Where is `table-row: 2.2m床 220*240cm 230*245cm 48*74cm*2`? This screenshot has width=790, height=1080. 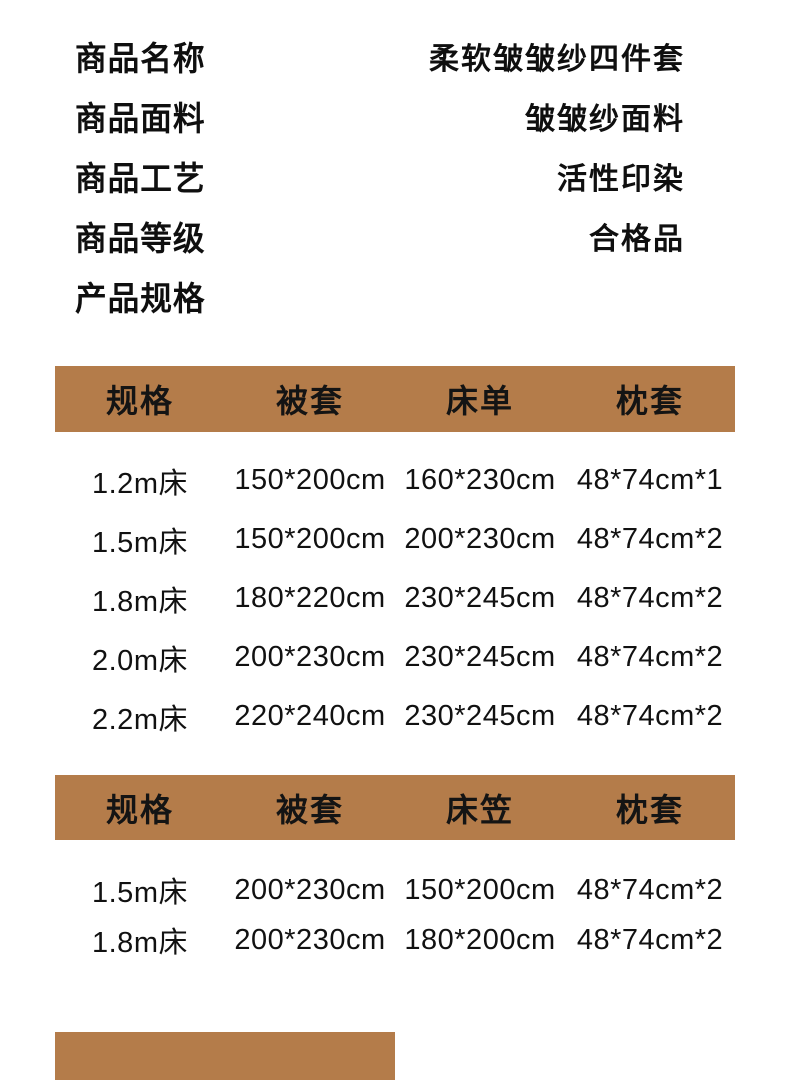
table-row: 2.2m床 220*240cm 230*245cm 48*74cm*2 is located at coordinates (395, 716).